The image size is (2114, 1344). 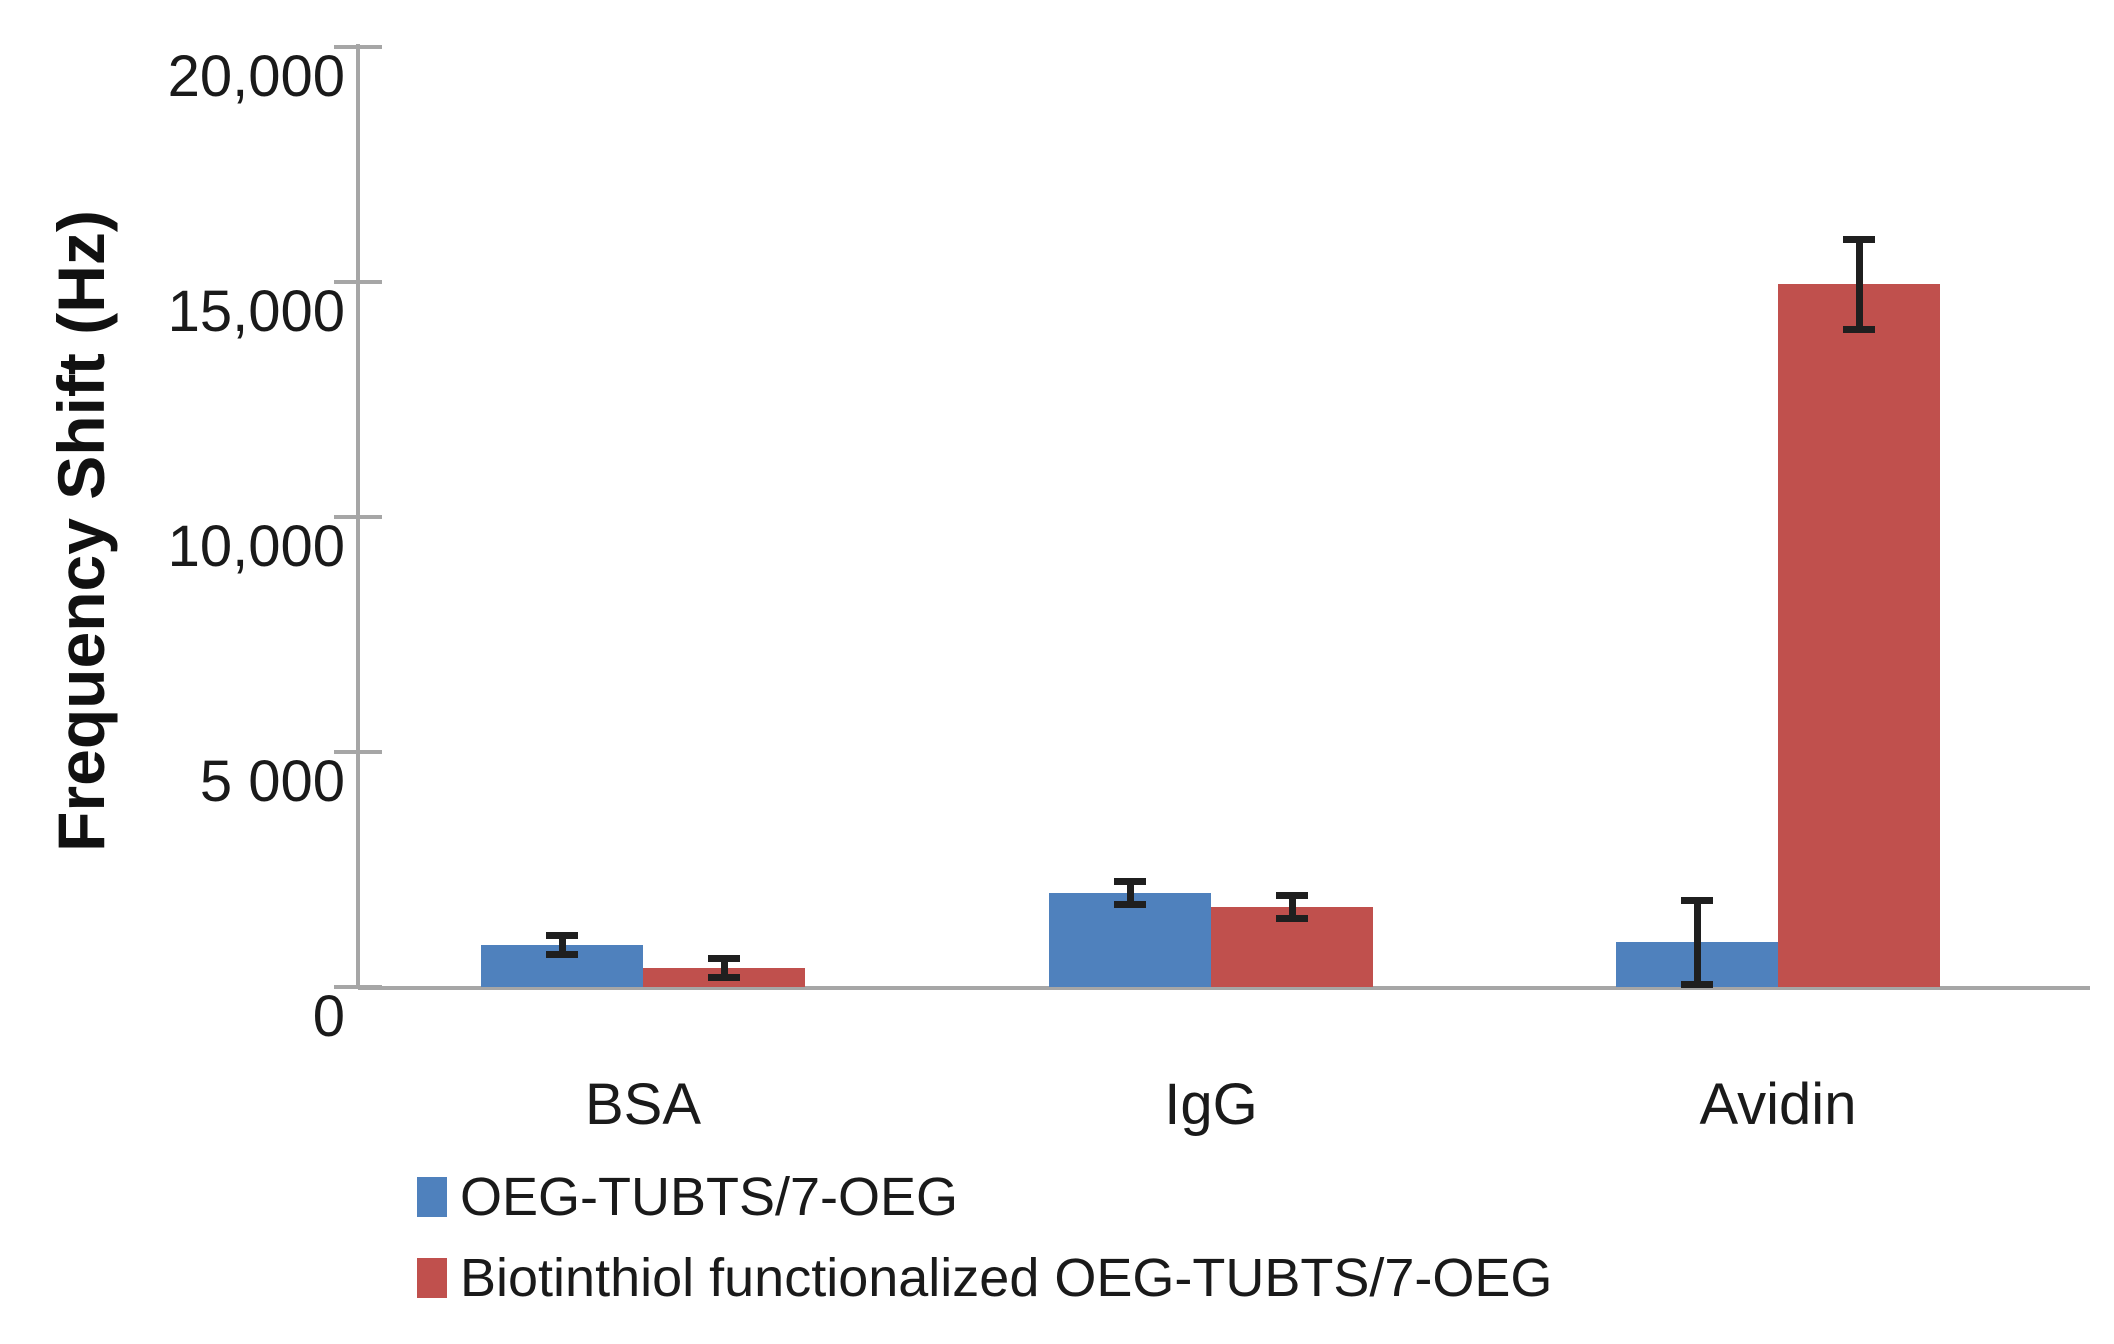 What do you see at coordinates (709, 1197) in the screenshot?
I see `legend-label-blue: OEG-TUBTS/7-OEG` at bounding box center [709, 1197].